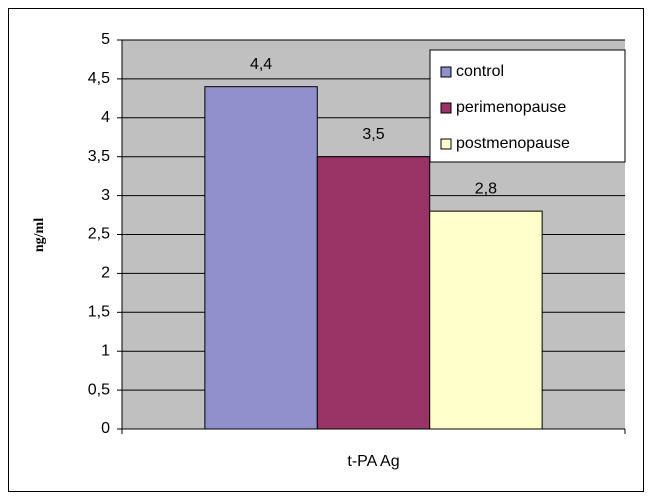 This screenshot has height=499, width=652. What do you see at coordinates (511, 107) in the screenshot?
I see `legend-label: perimenopause` at bounding box center [511, 107].